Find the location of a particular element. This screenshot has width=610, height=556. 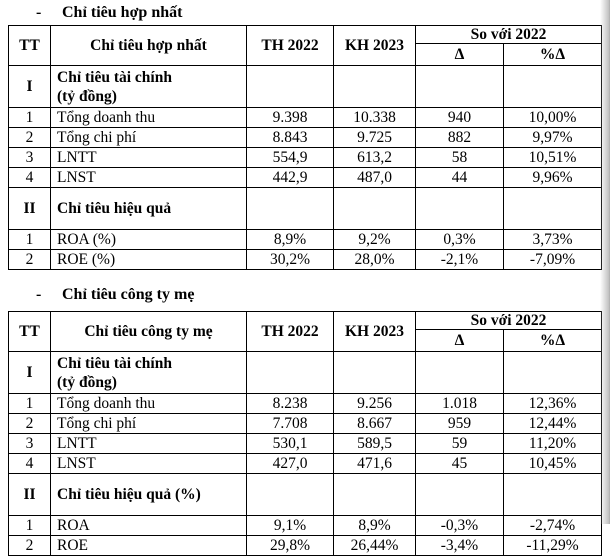

cell-kh2023: 26,44% is located at coordinates (374, 545).